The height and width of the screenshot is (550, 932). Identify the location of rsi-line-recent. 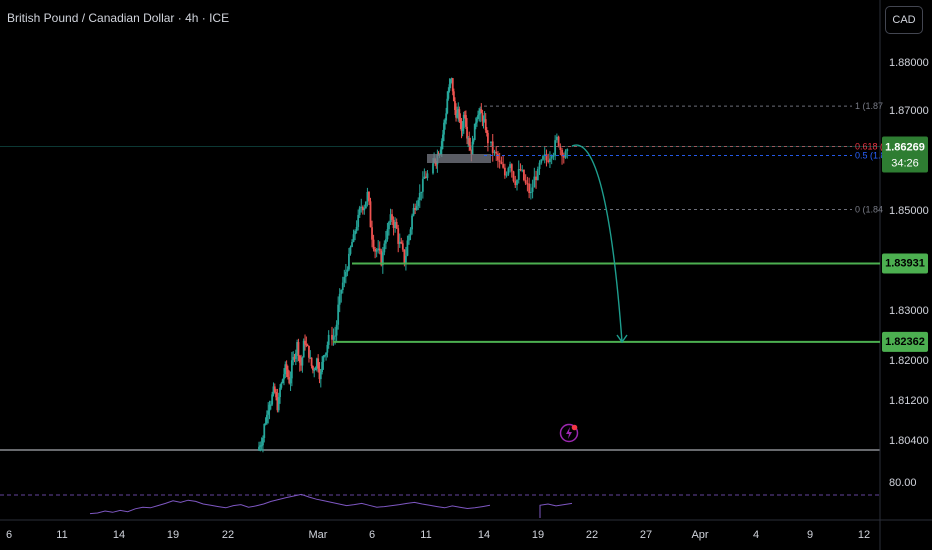
(556, 510).